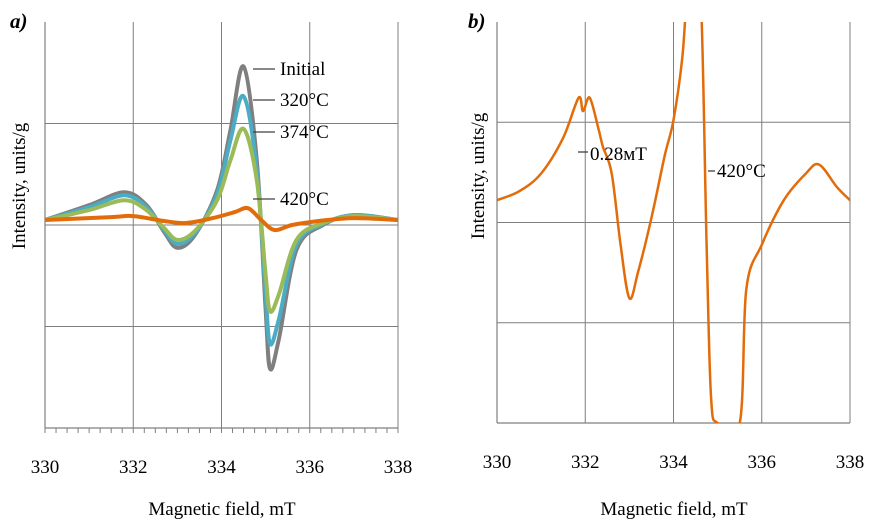 The width and height of the screenshot is (869, 526). Describe the element at coordinates (304, 100) in the screenshot. I see `series-label: 320°C` at that location.